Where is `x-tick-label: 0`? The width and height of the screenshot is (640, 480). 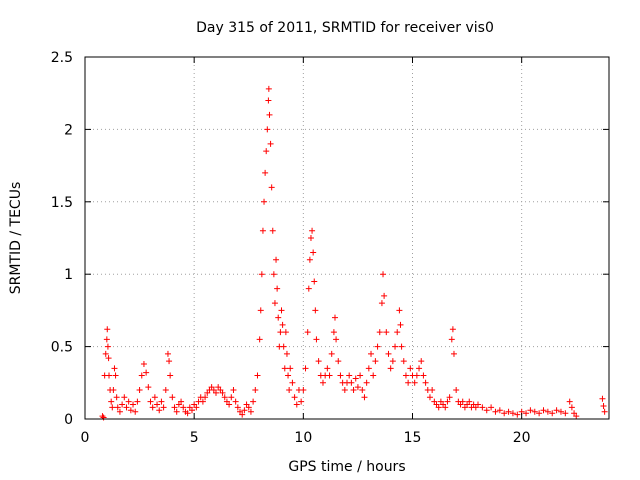 x-tick-label: 0 is located at coordinates (85, 438).